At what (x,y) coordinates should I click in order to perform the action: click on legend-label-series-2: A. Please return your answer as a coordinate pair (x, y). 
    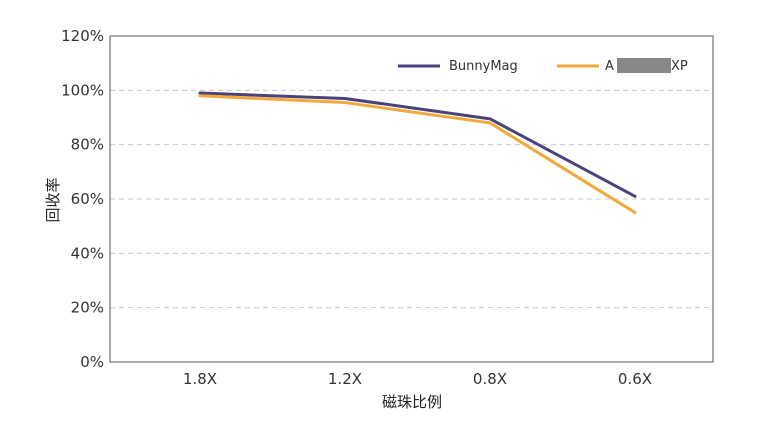
    Looking at the image, I should click on (609, 66).